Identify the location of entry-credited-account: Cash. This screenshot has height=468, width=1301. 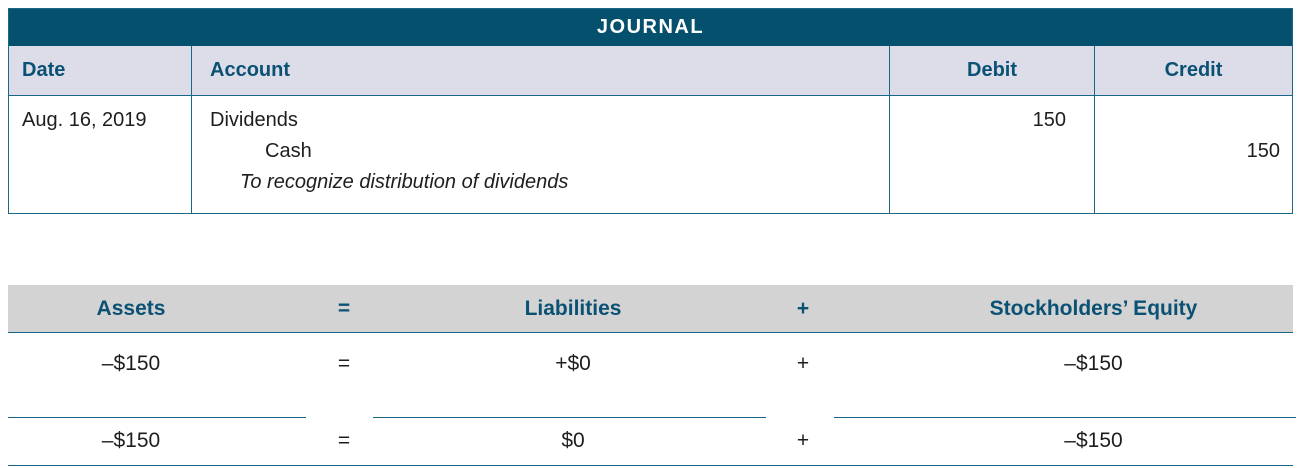
(288, 151).